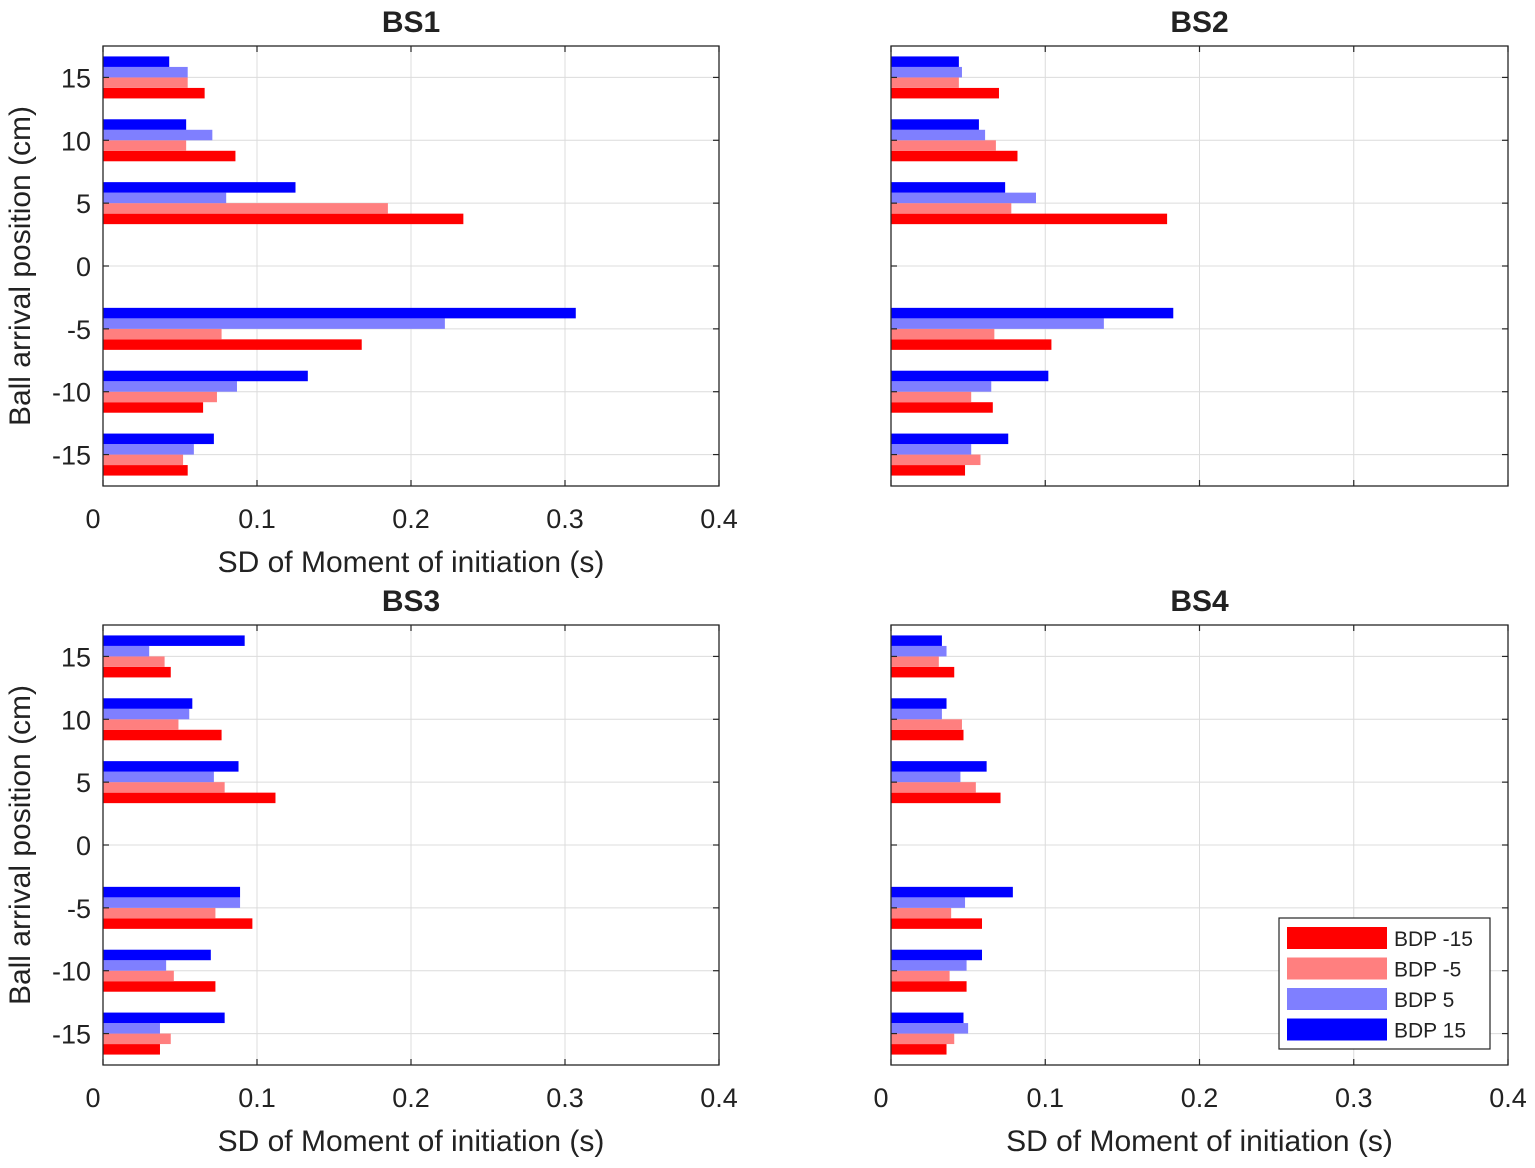 The image size is (1535, 1168). I want to click on bar-bdpm5--5, so click(943, 334).